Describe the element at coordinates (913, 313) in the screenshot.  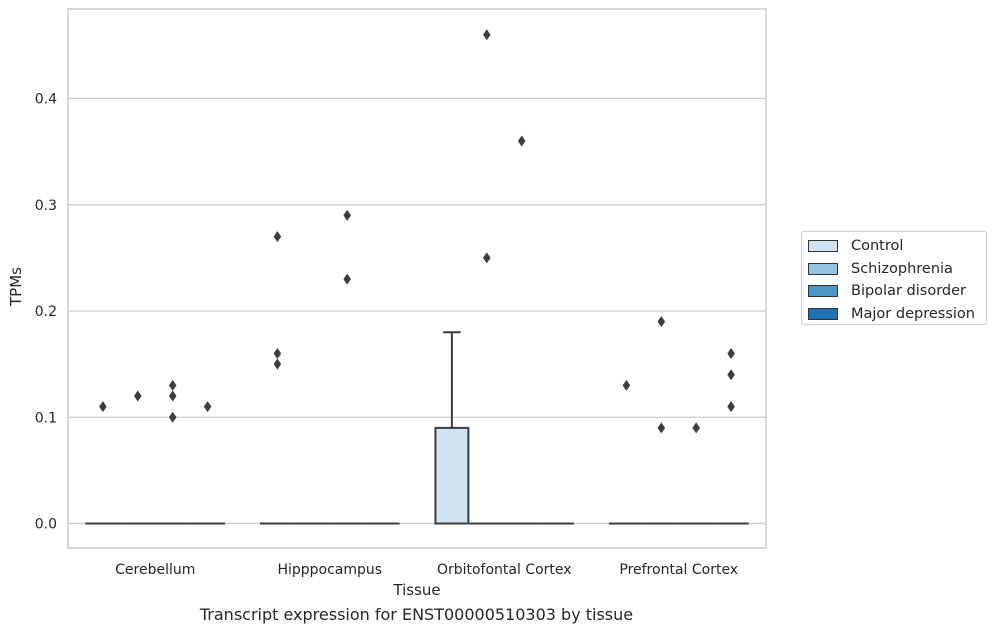
I see `legend-label: Major depression` at that location.